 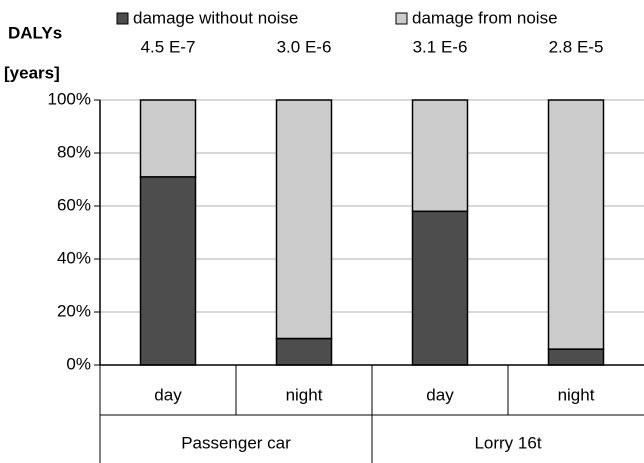 I want to click on y-tick-label: 40%, so click(x=74, y=257).